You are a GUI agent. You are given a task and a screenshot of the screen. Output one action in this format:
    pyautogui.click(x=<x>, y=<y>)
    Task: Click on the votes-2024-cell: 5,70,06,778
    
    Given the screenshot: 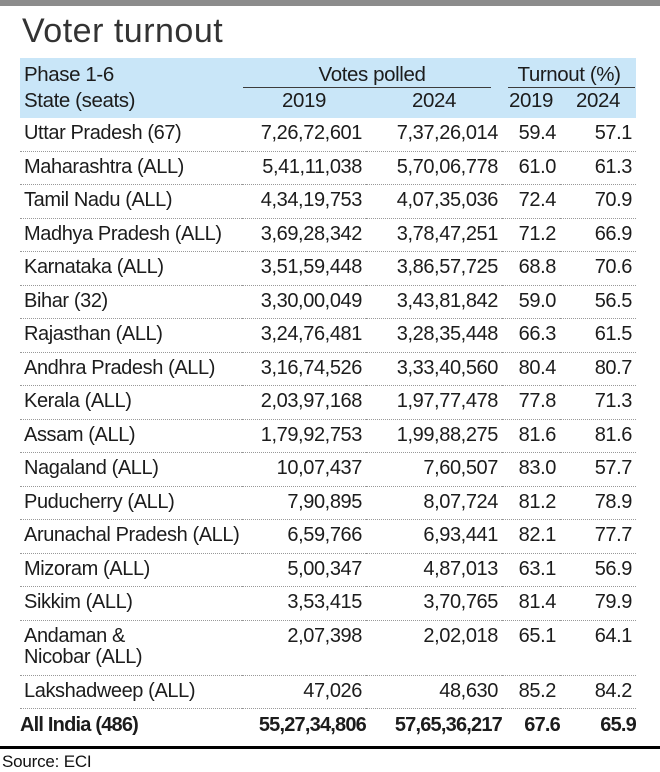 What is the action you would take?
    pyautogui.click(x=434, y=167)
    